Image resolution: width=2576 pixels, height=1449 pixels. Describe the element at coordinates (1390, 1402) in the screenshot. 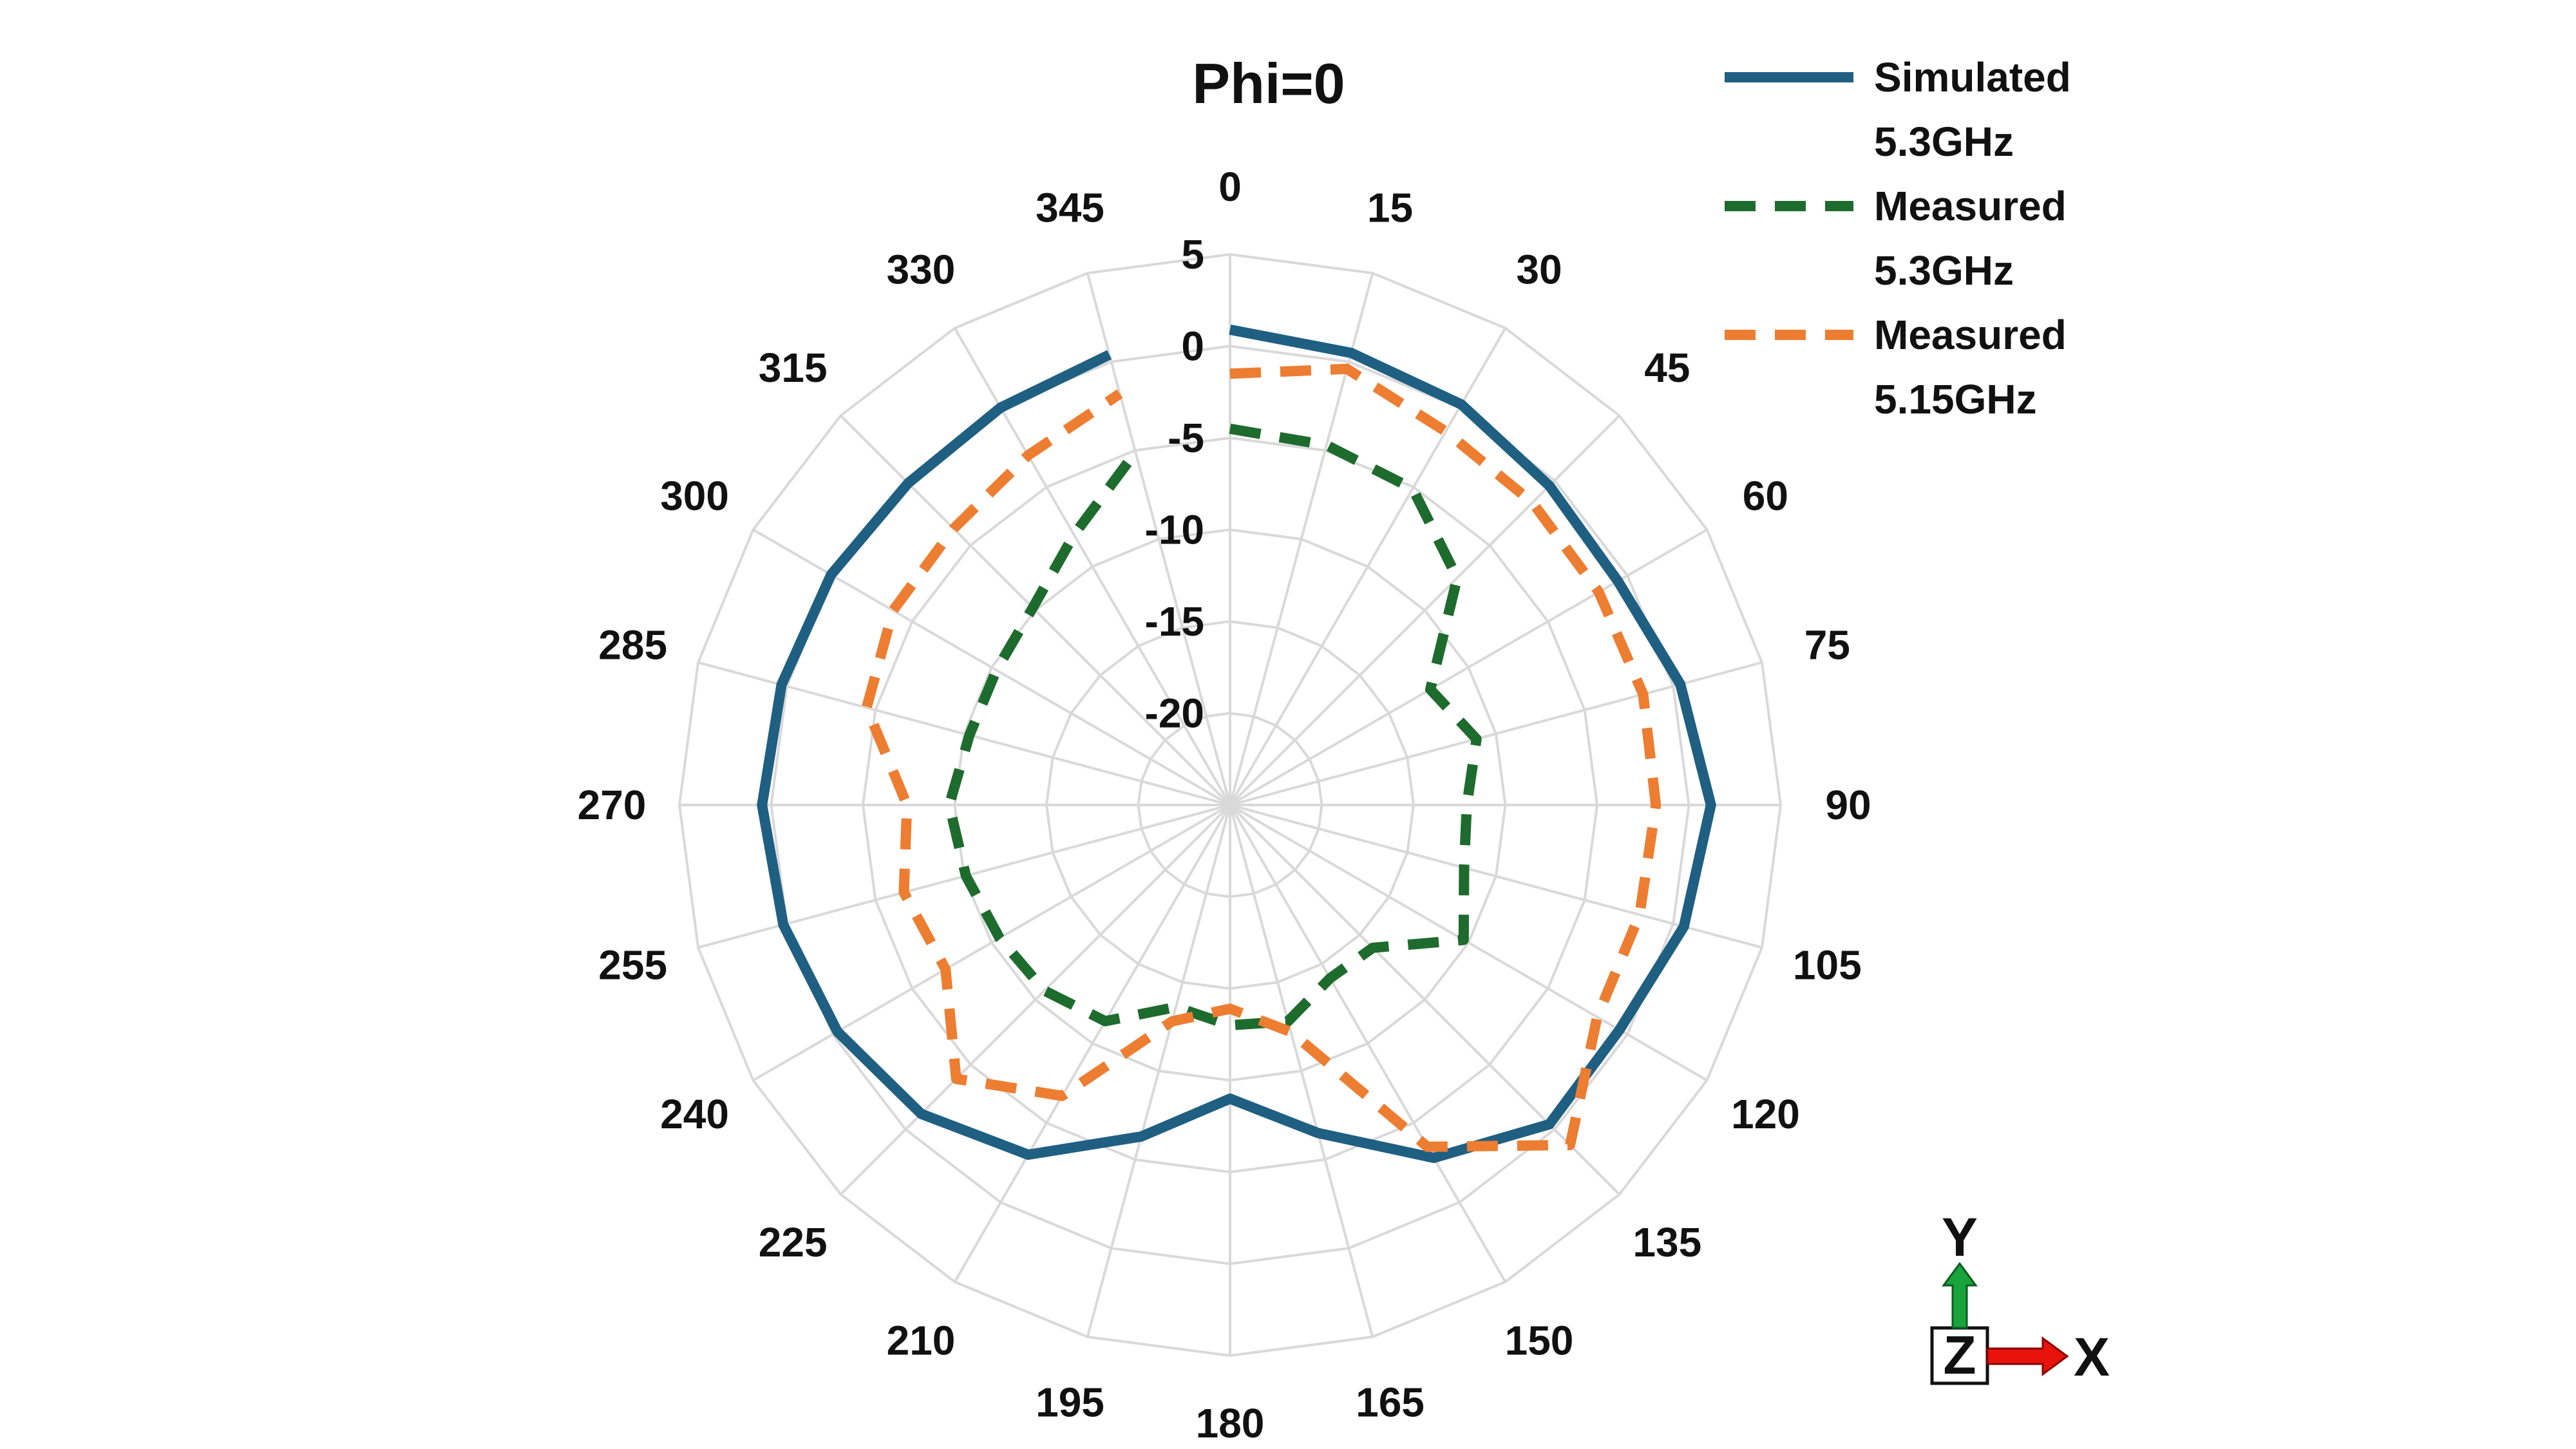

I see `angle-tick-label: 165` at that location.